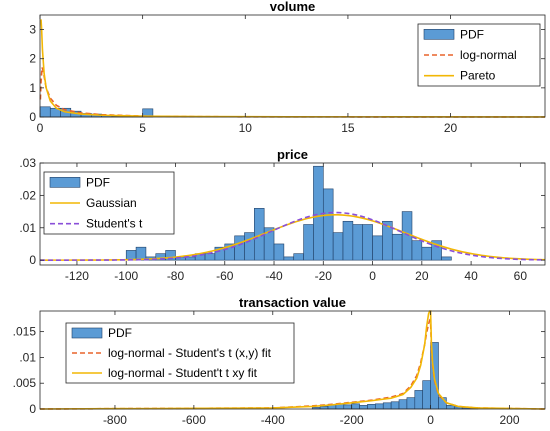 Image resolution: width=550 pixels, height=431 pixels. I want to click on legend-label: log-normal - Student't t xy fit, so click(183, 373).